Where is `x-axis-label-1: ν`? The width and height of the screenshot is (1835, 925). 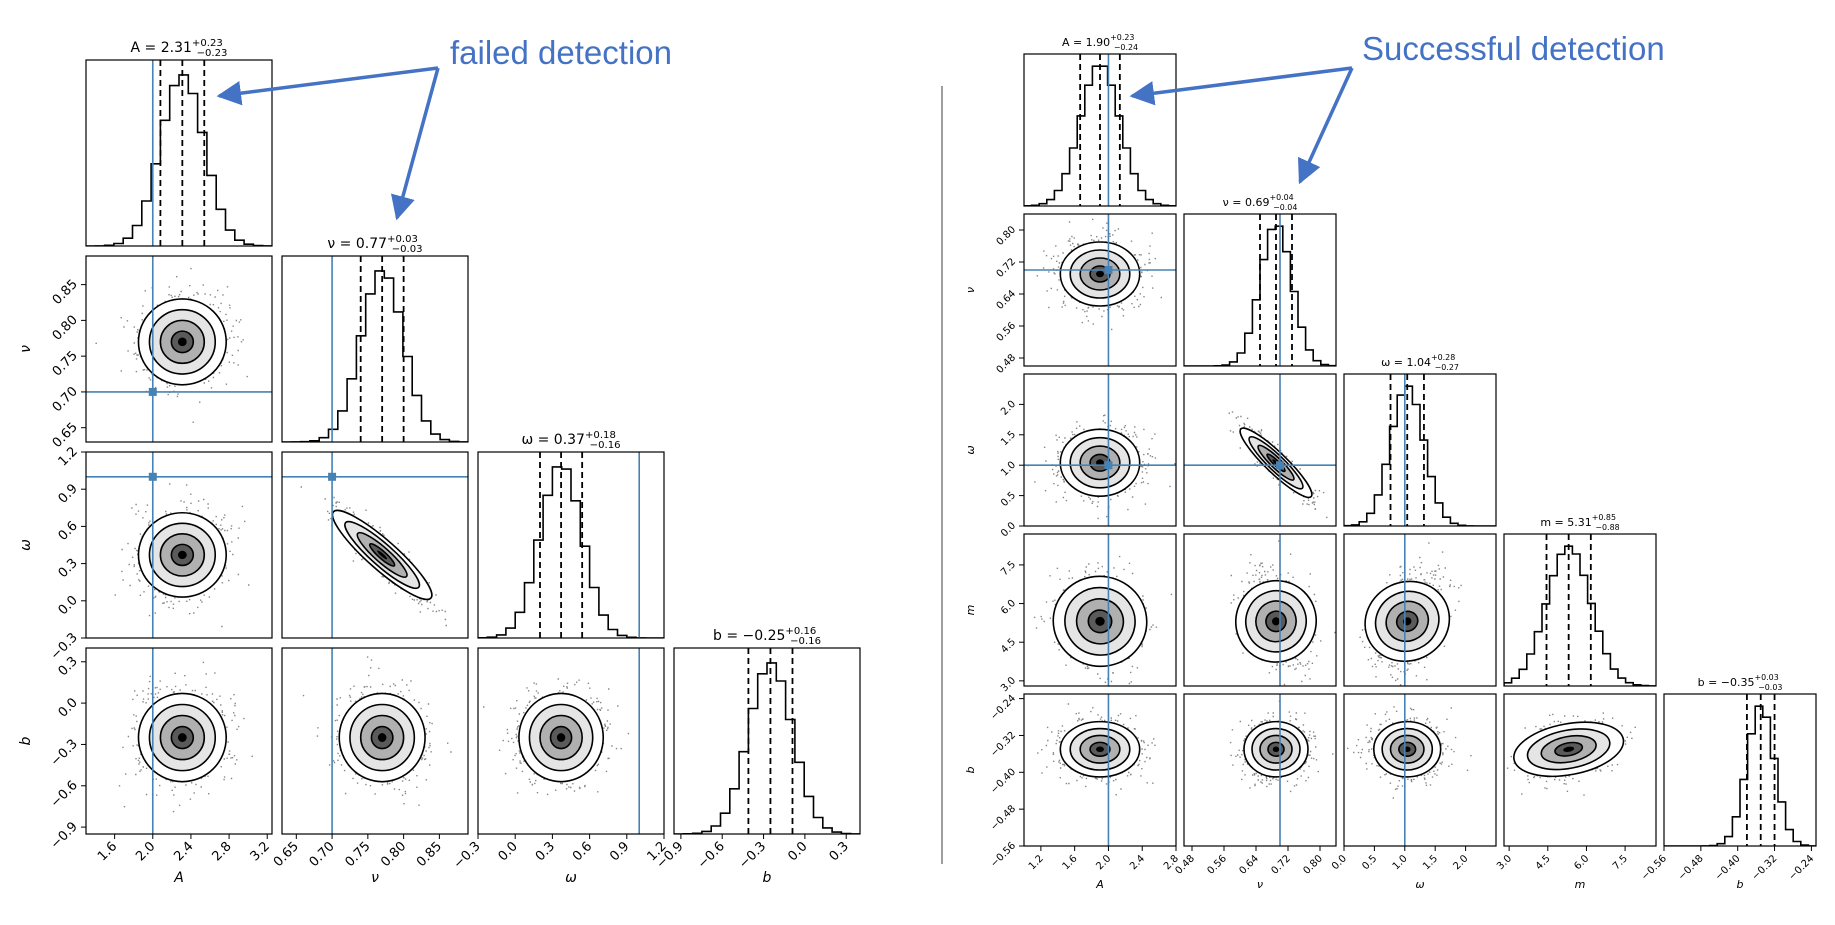
x-axis-label-1: ν is located at coordinates (1260, 884).